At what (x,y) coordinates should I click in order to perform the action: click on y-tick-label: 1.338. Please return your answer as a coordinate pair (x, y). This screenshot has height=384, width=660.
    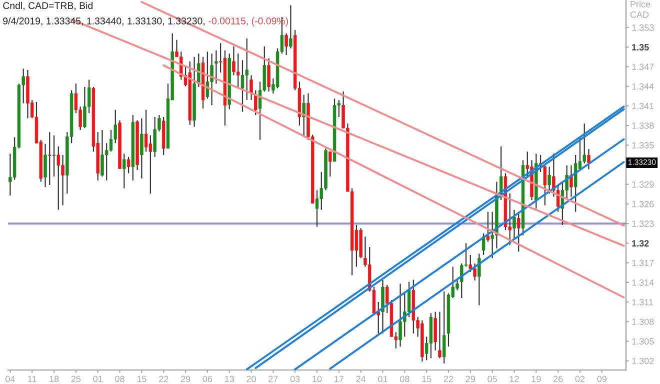
    Looking at the image, I should click on (643, 125).